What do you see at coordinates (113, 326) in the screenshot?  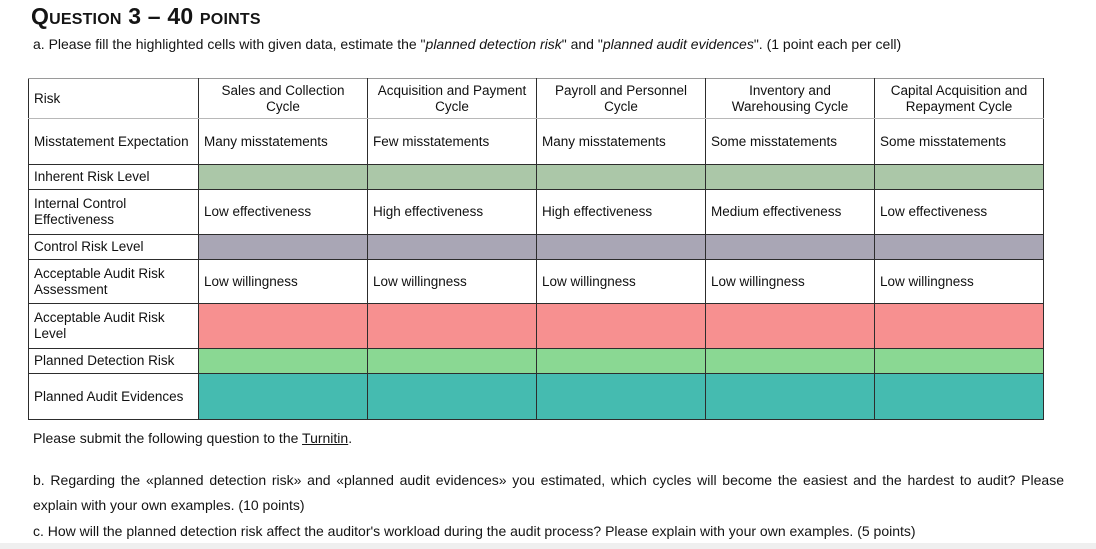 I see `row-label-cell: Acceptable Audit Risk Level` at bounding box center [113, 326].